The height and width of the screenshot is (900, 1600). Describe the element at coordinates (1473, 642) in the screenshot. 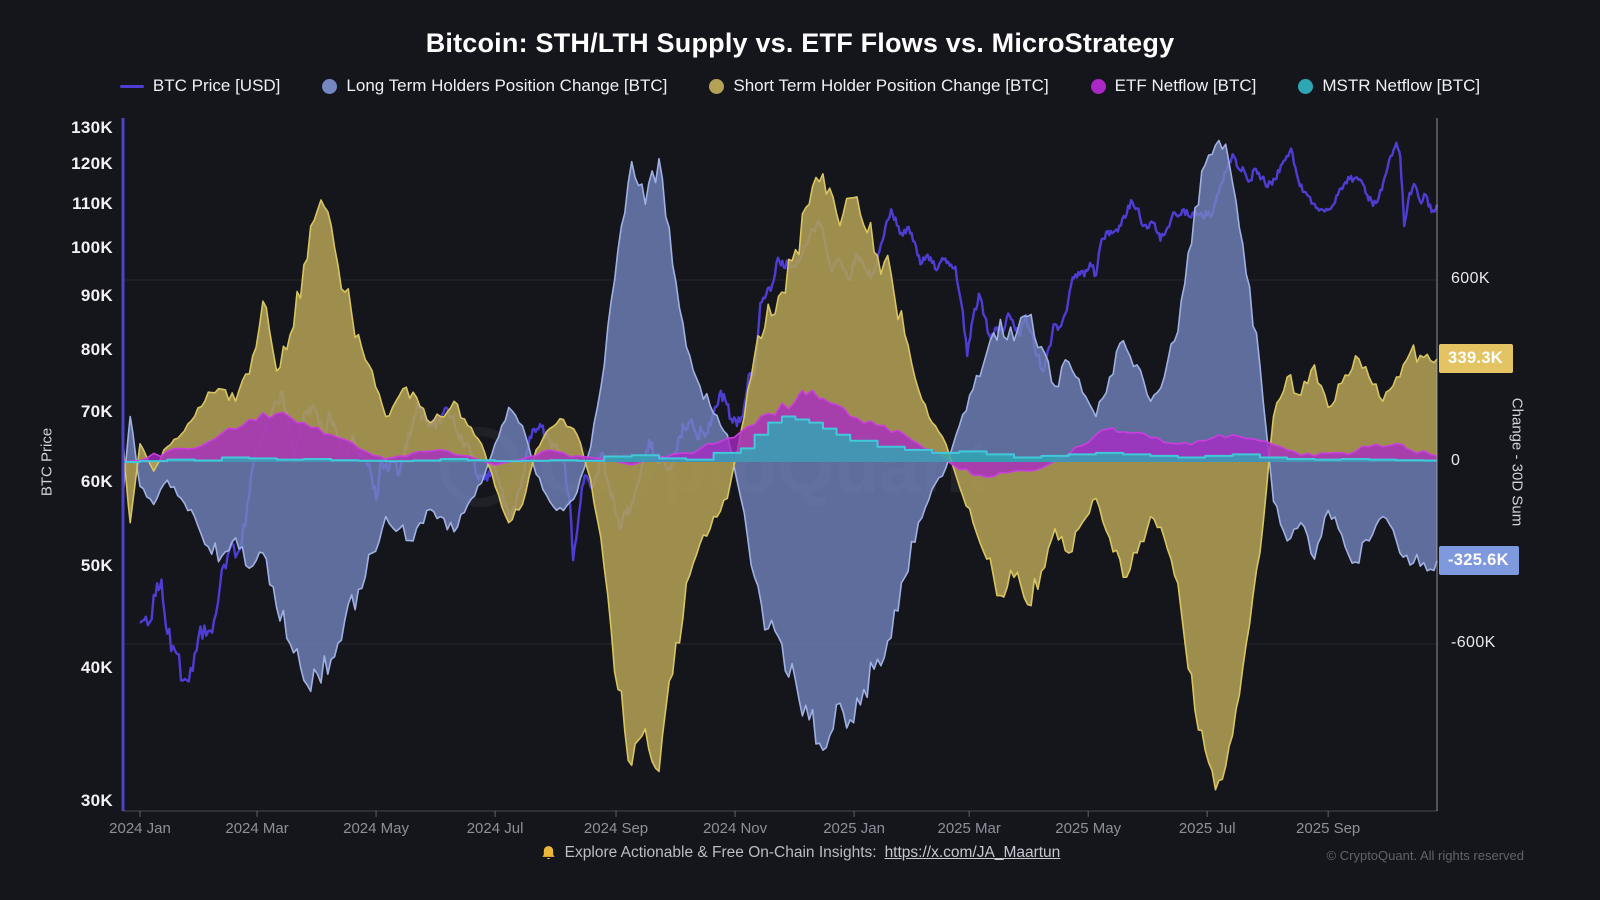

I see `flow-tick-label: -600K` at that location.